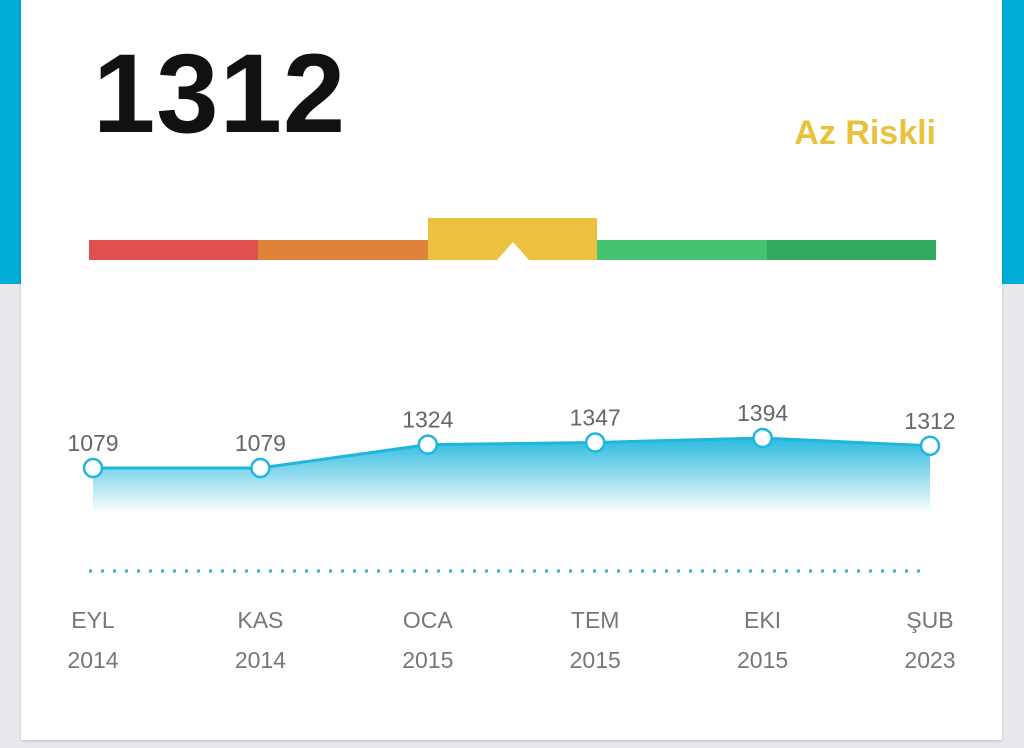 The width and height of the screenshot is (1024, 748). Describe the element at coordinates (511, 475) in the screenshot. I see `area-fill` at that location.